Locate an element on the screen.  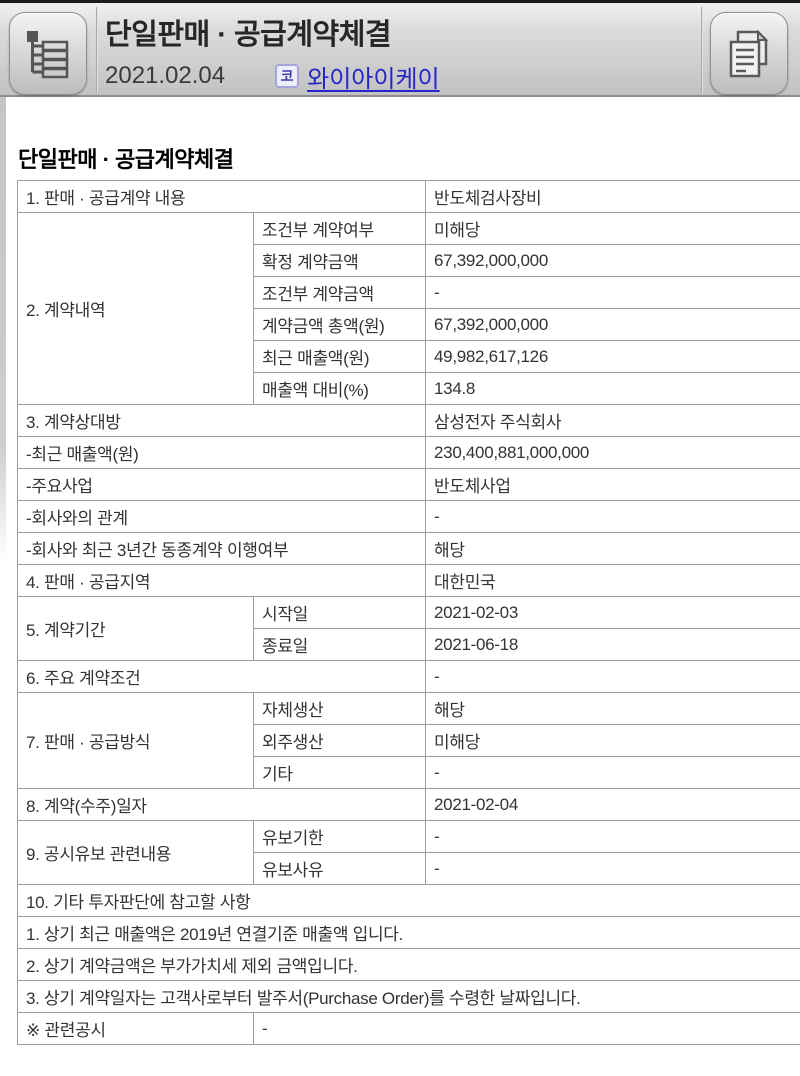
table-row-supply-method: 7. 판매 · 공급방식 자체생산 해당 is located at coordinates (408, 740).